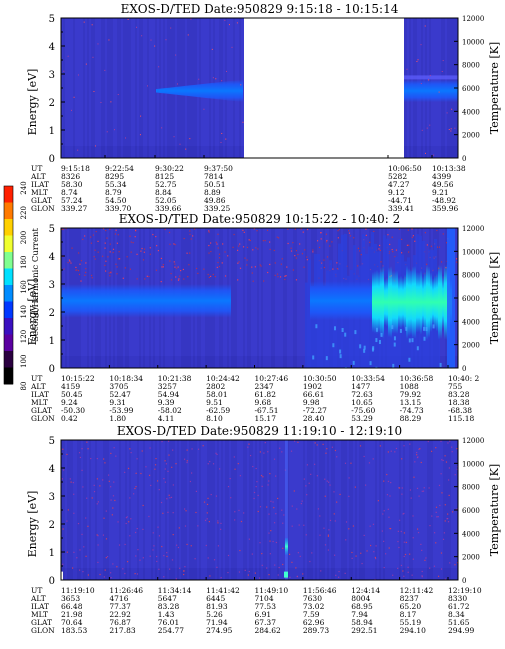 Image resolution: width=505 pixels, height=649 pixels. Describe the element at coordinates (365, 590) in the screenshot. I see `ephemeris-value: 12:4:14` at that location.